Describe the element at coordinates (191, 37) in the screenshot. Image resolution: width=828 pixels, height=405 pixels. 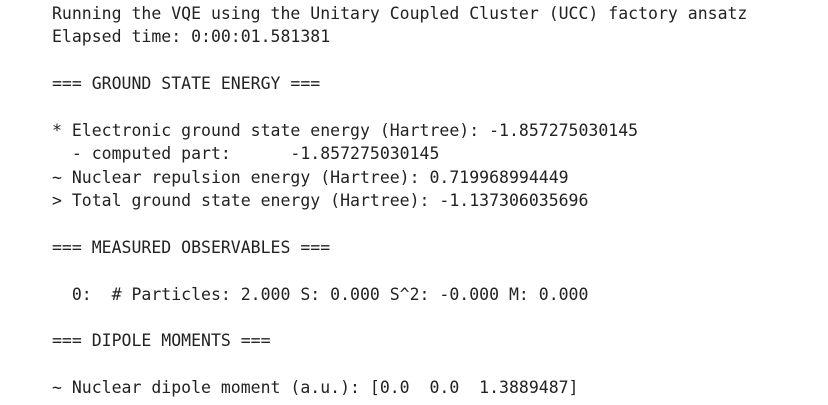
I see `output-line-elapsed-time: Elapsed time: 0:00:01.581381` at that location.